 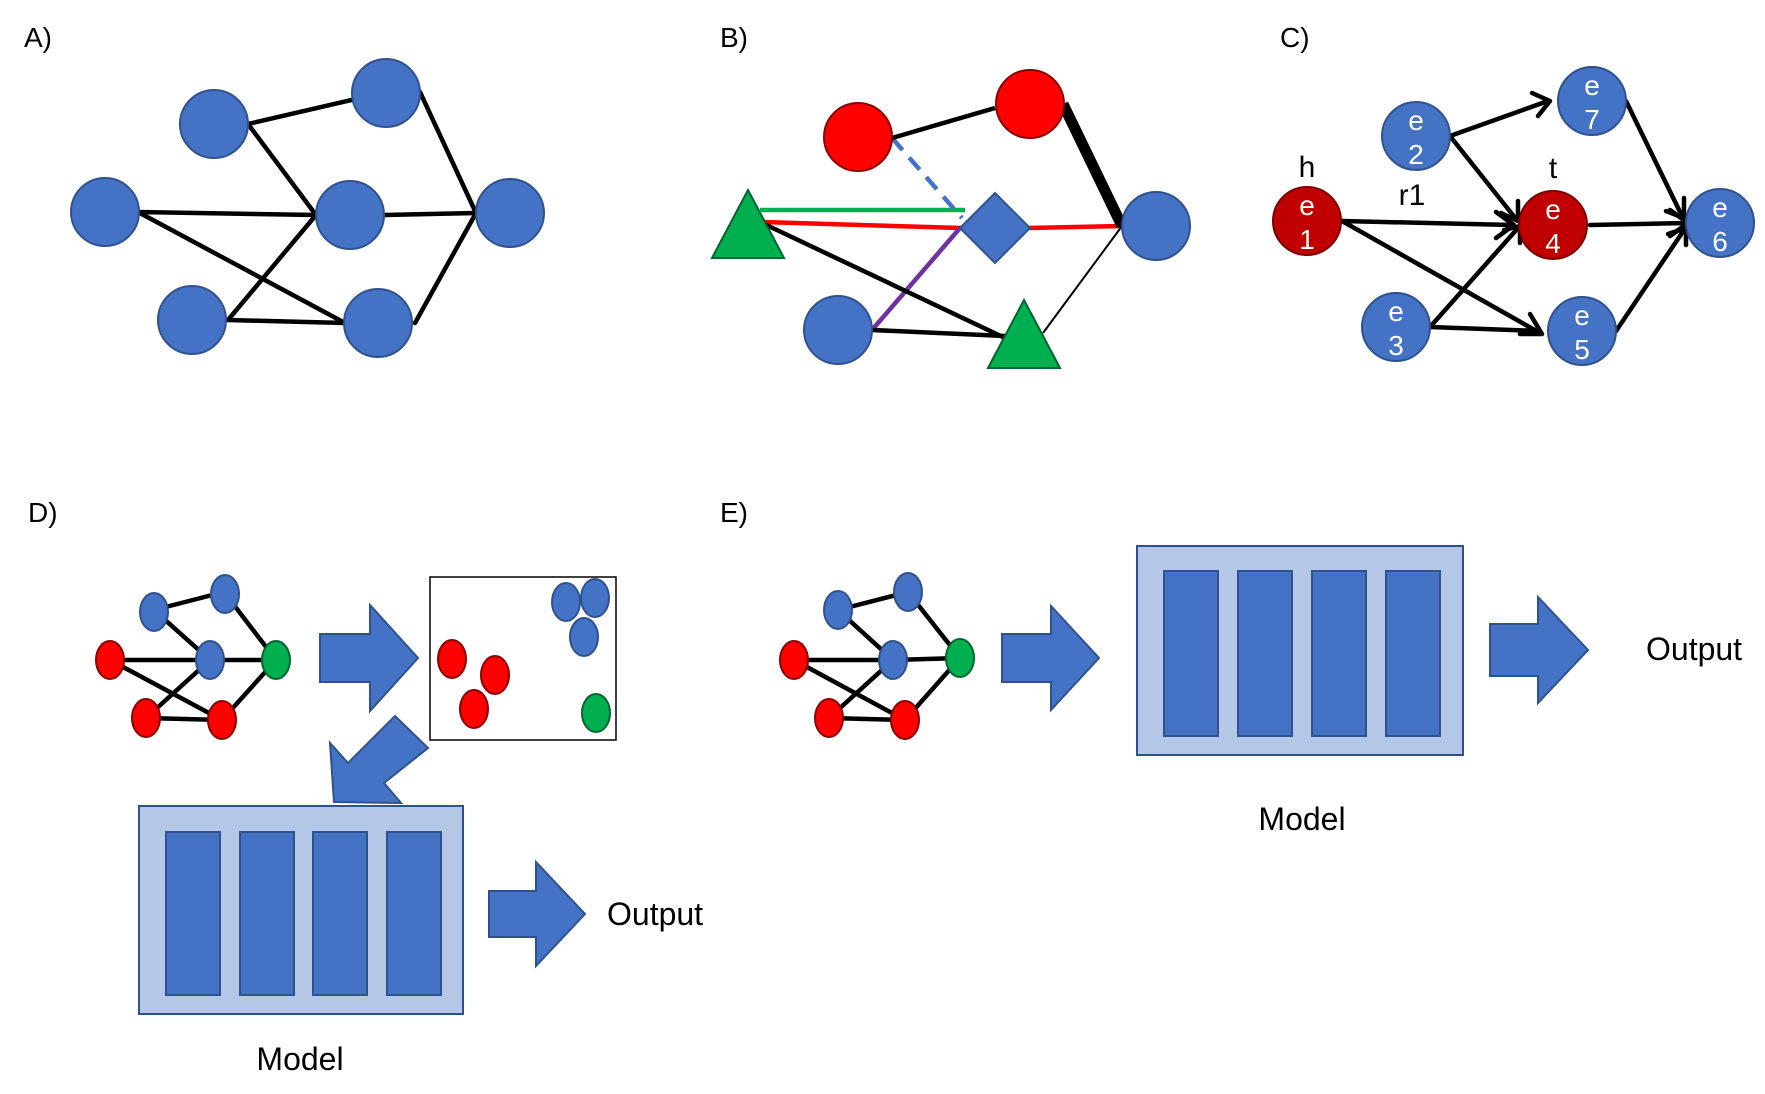 What do you see at coordinates (1396, 345) in the screenshot?
I see `entity-index: 3` at bounding box center [1396, 345].